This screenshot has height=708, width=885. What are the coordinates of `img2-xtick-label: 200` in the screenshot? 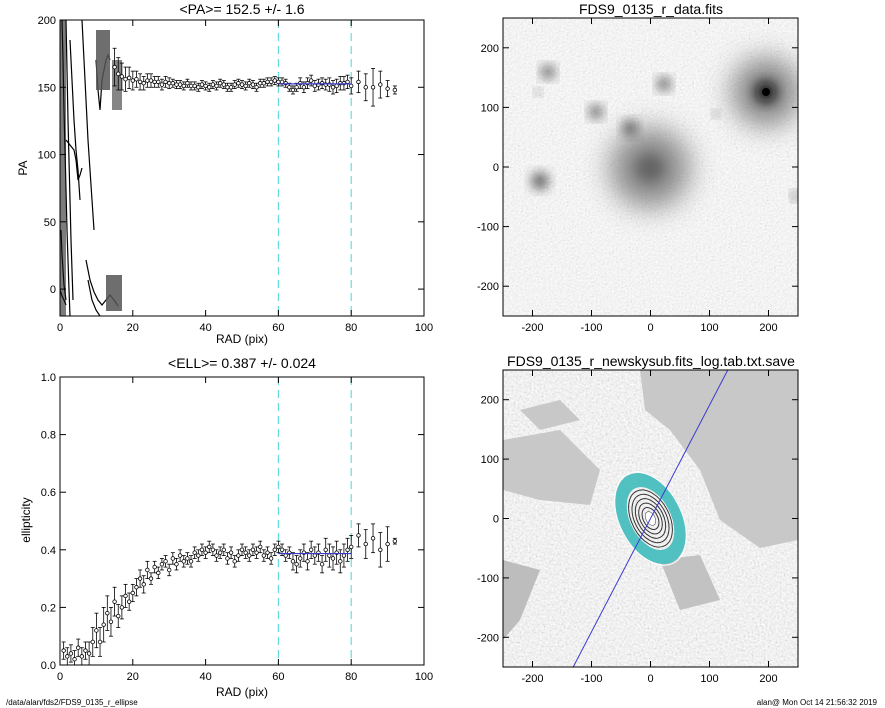 It's located at (768, 679).